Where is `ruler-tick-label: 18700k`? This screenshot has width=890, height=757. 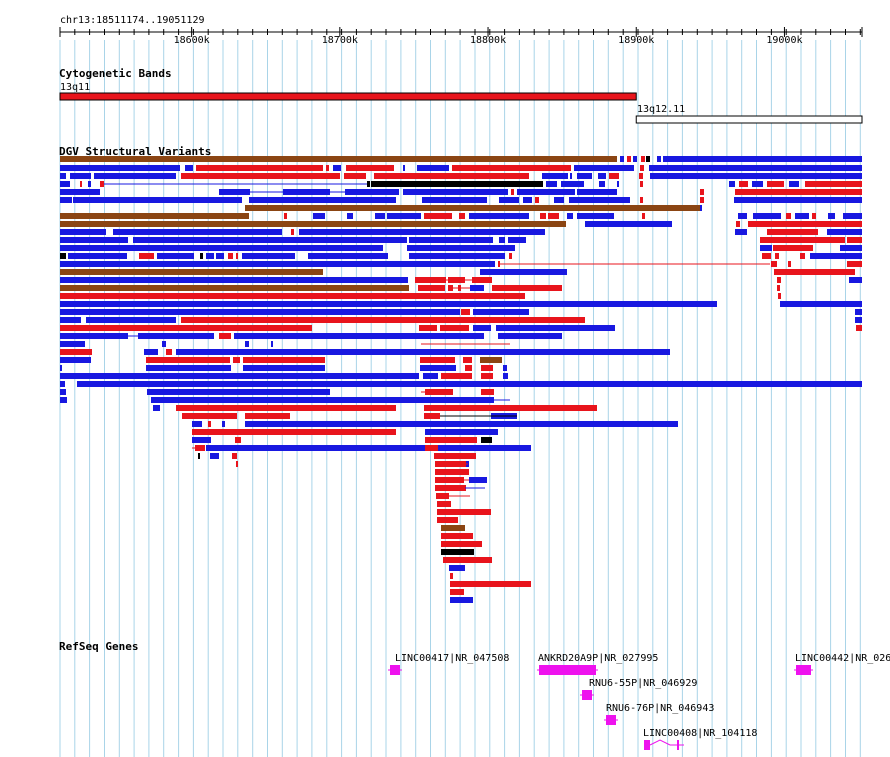
ruler-tick-label: 18700k is located at coordinates (339, 40).